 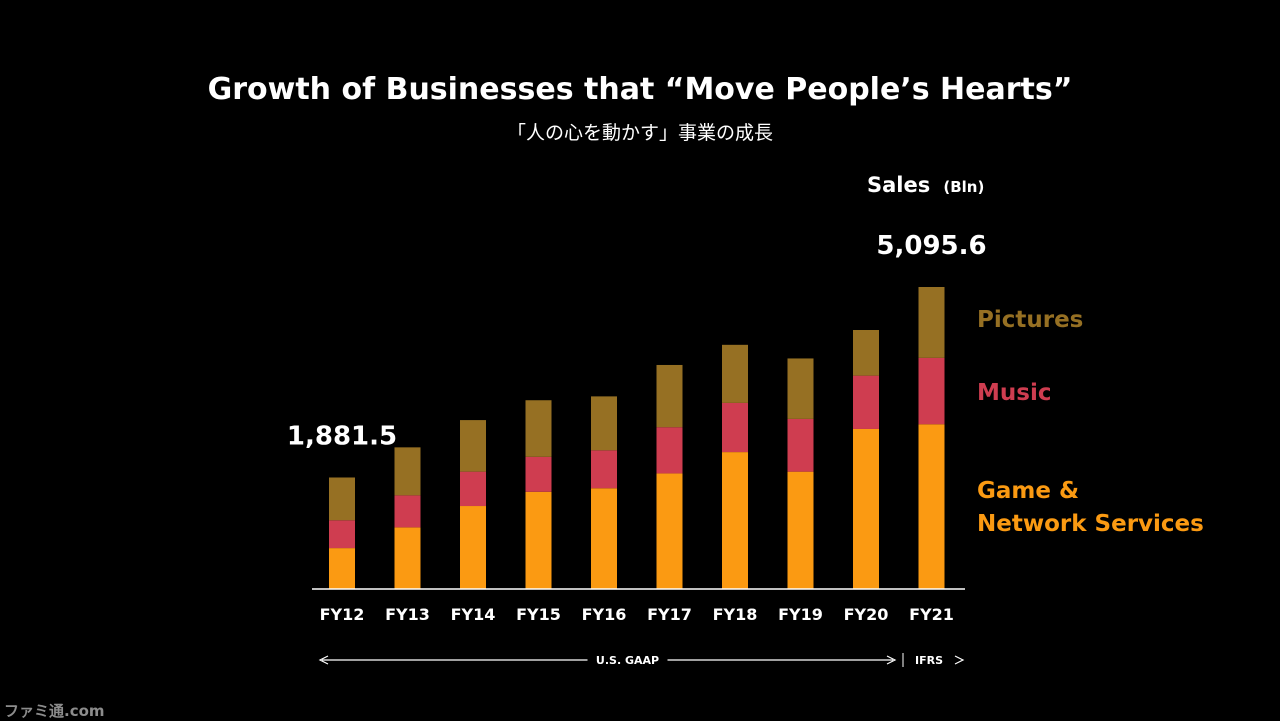 What do you see at coordinates (604, 614) in the screenshot?
I see `x-tick-fy16: FY16` at bounding box center [604, 614].